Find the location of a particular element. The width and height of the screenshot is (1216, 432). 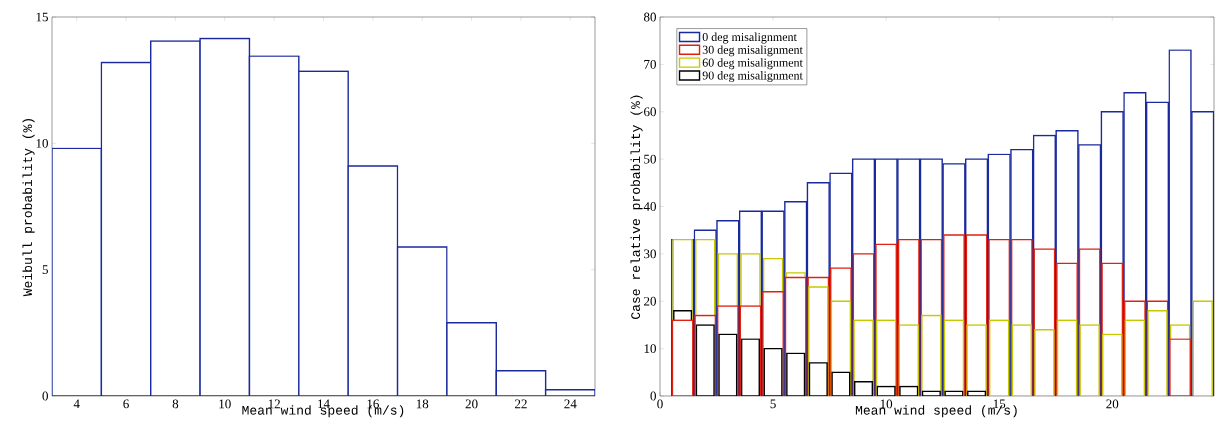

x-tick-label: 6 is located at coordinates (126, 404).